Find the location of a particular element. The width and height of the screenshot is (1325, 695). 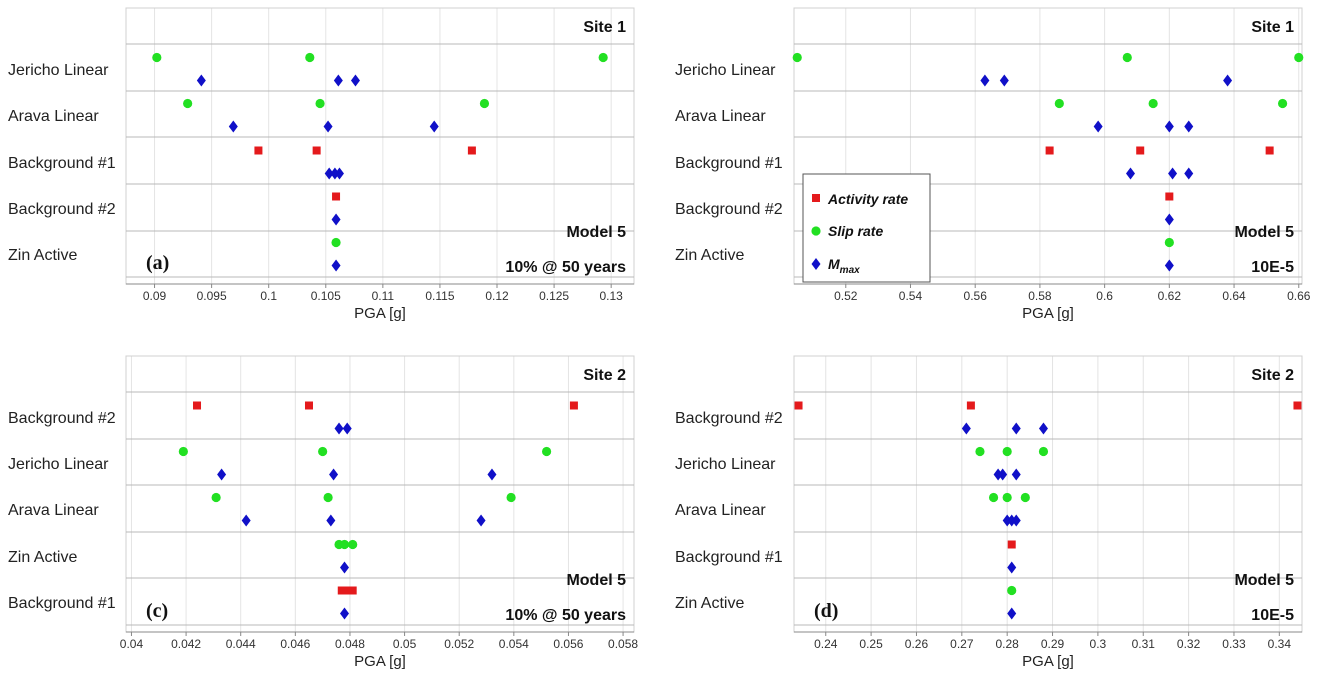

x-tick-label: 0.56 is located at coordinates (976, 296).